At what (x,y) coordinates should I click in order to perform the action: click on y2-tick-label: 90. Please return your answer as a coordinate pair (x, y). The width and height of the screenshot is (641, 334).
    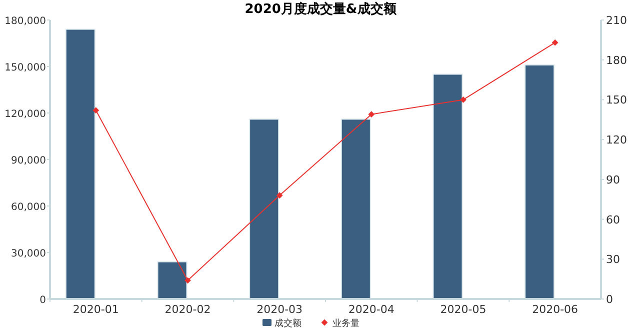
    Looking at the image, I should click on (613, 179).